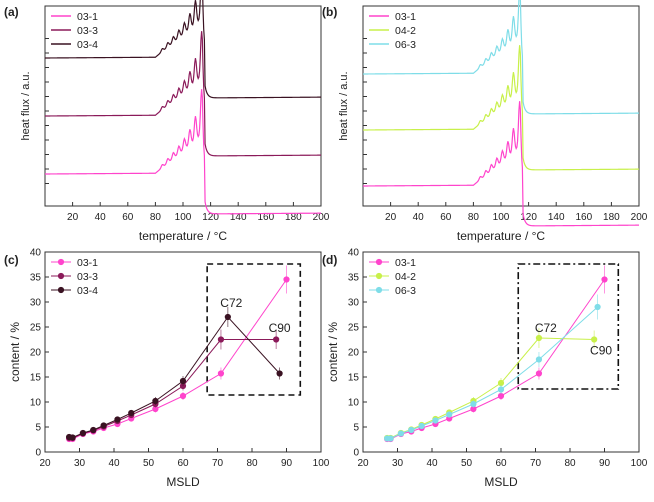 Image resolution: width=654 pixels, height=502 pixels. What do you see at coordinates (11, 12) in the screenshot?
I see `panel-label: (a)` at bounding box center [11, 12].